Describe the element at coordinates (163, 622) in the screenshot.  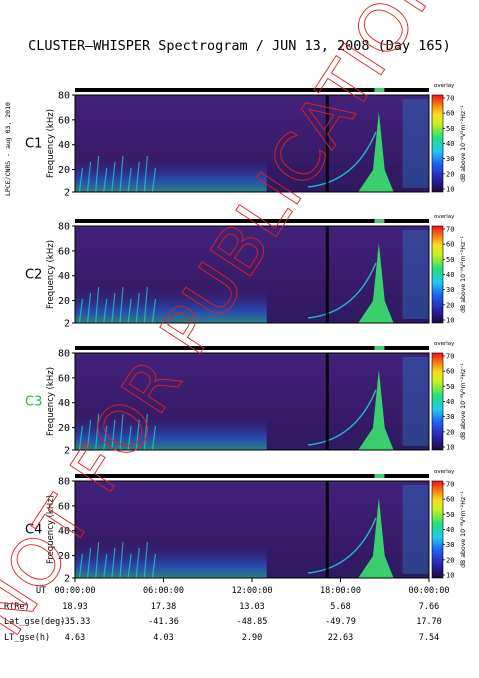
I see `ephemeris-value: -41.36` at that location.